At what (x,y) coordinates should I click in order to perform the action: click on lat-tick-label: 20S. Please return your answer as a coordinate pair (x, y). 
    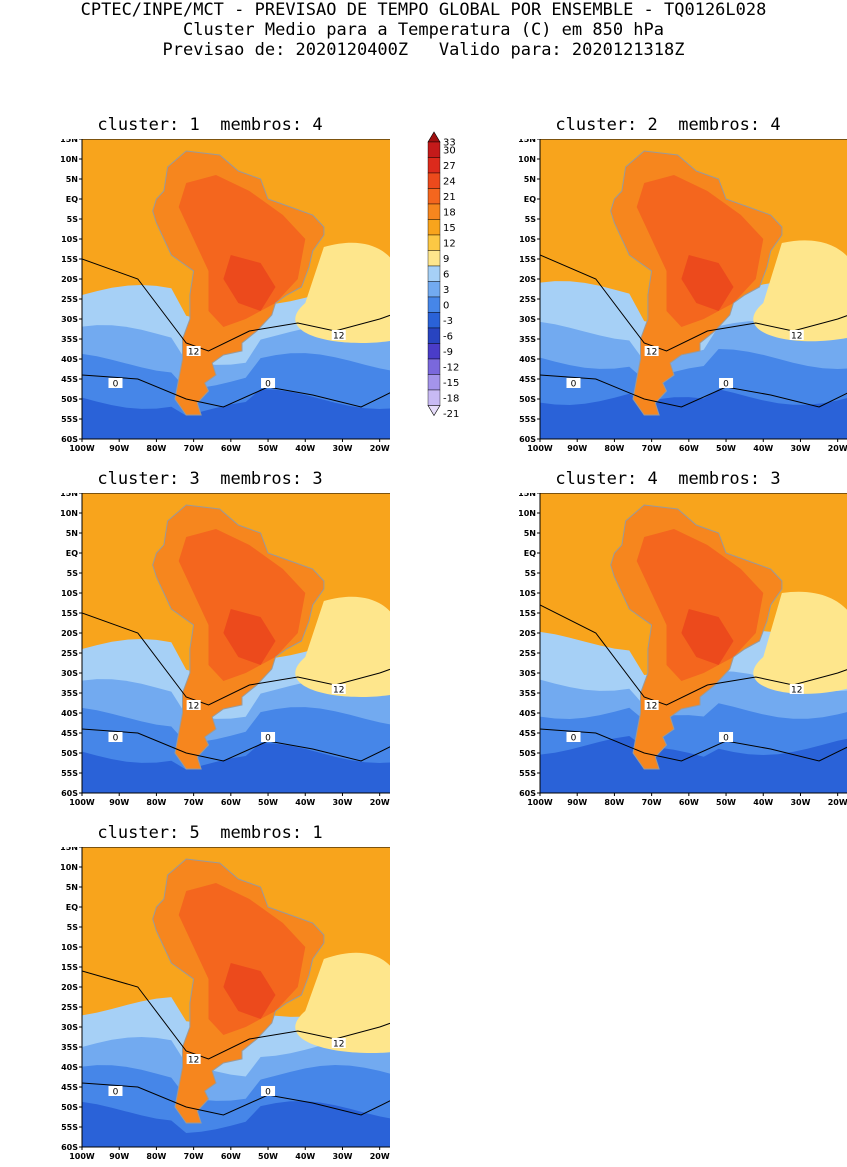
    Looking at the image, I should click on (69, 279).